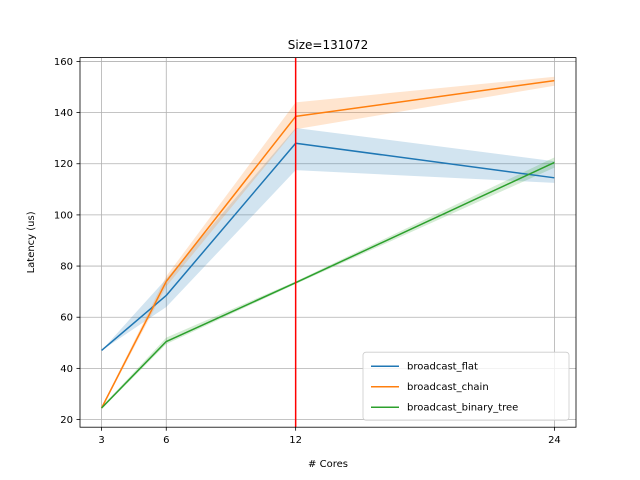 The width and height of the screenshot is (640, 480). I want to click on y-tick-label: 140, so click(63, 113).